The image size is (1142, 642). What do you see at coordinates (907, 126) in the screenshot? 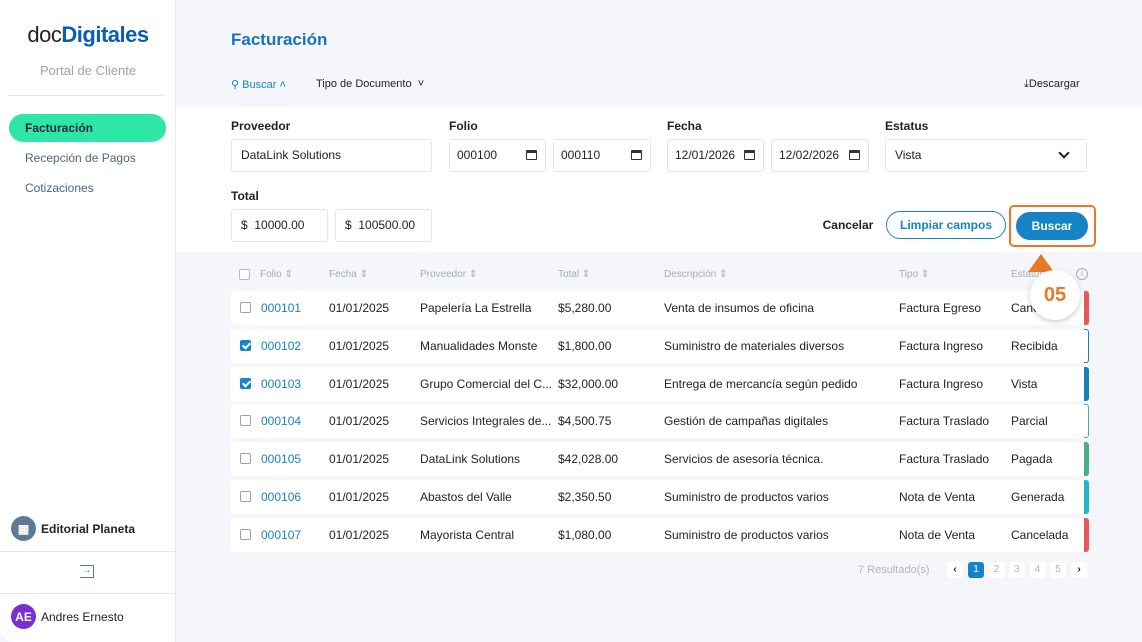
I see `estatus-label: Estatus` at bounding box center [907, 126].